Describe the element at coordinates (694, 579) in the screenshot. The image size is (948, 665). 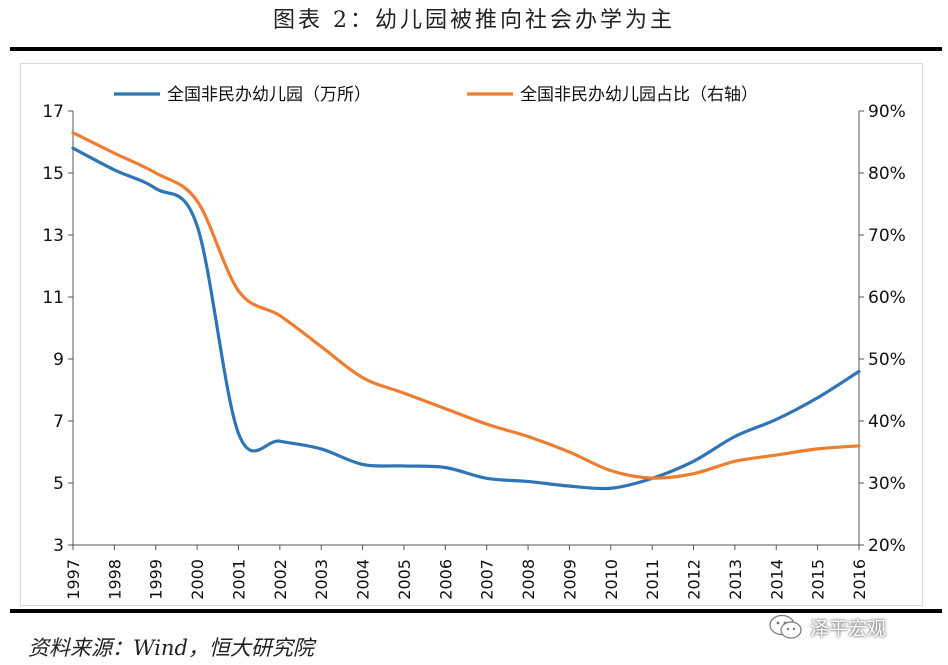
I see `x-tick-label: 2012` at that location.